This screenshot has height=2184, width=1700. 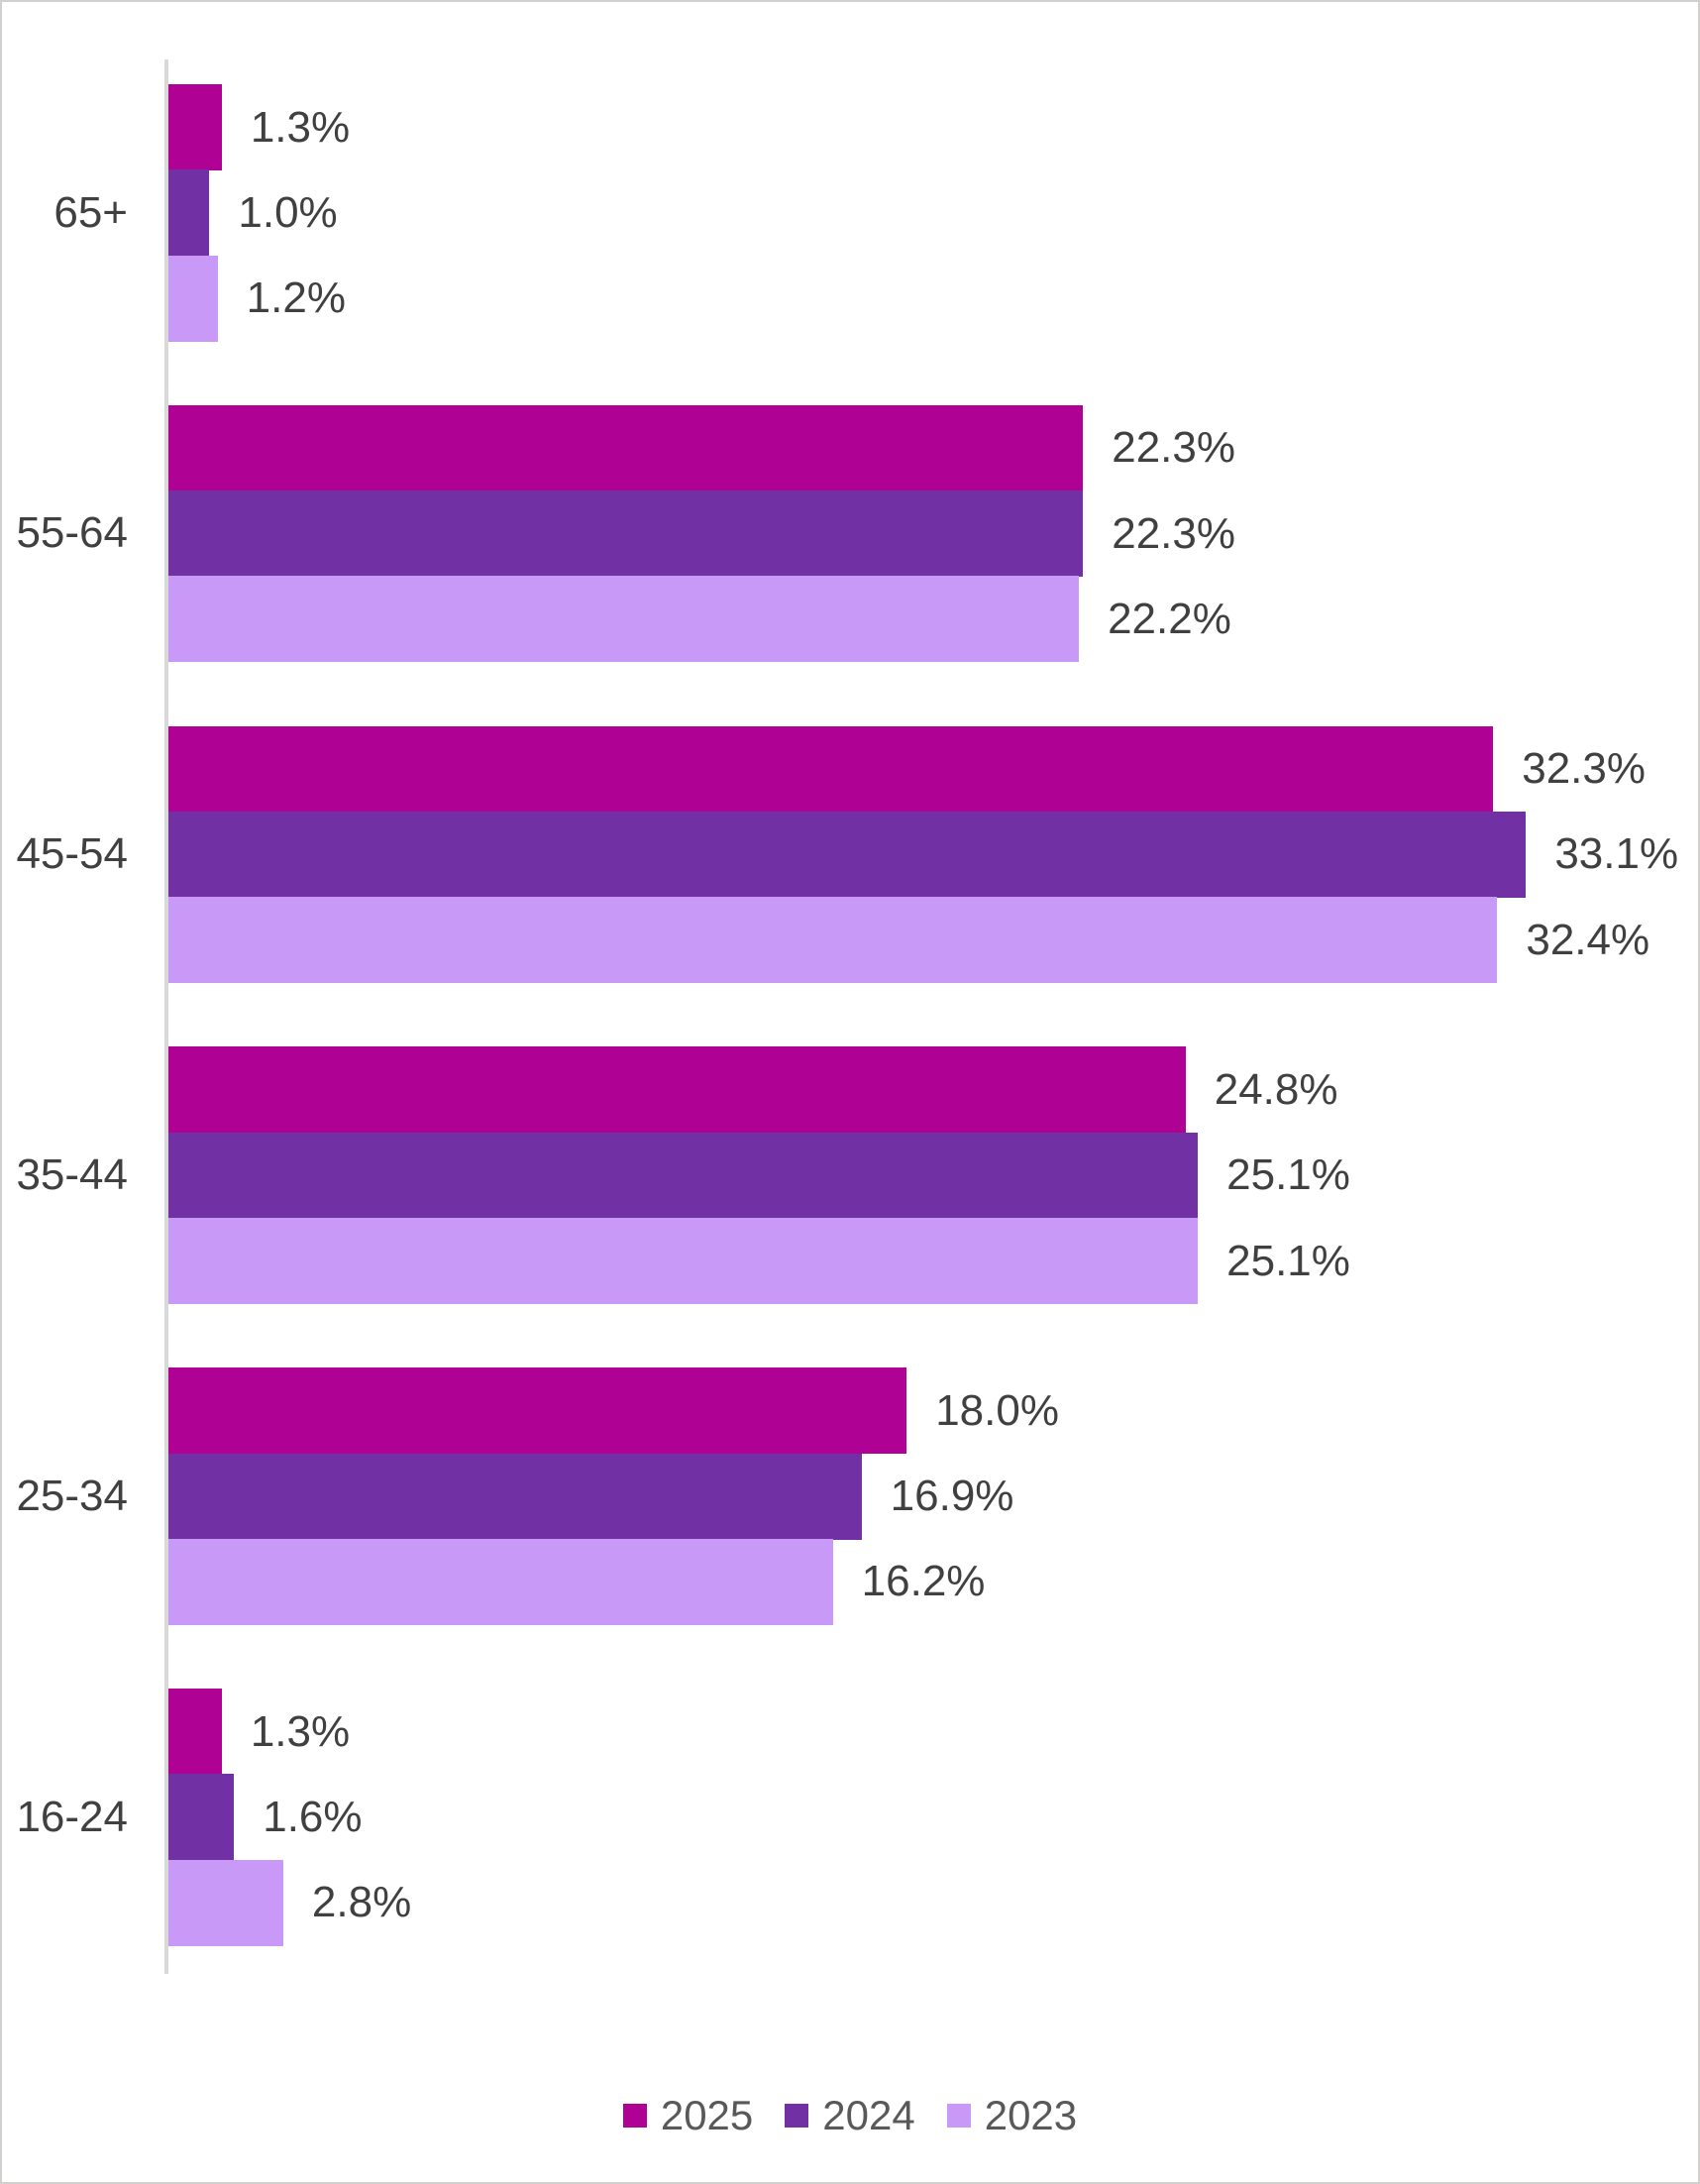 I want to click on value-label: 1.0%, so click(x=288, y=212).